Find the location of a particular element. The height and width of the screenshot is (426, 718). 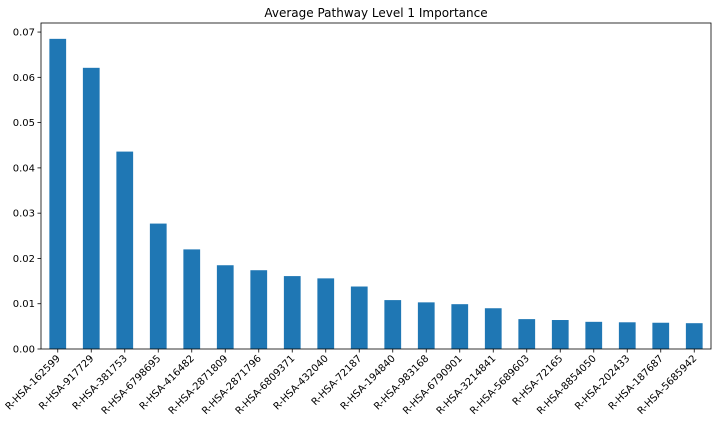

y-tick-label: 0.06 is located at coordinates (24, 78).